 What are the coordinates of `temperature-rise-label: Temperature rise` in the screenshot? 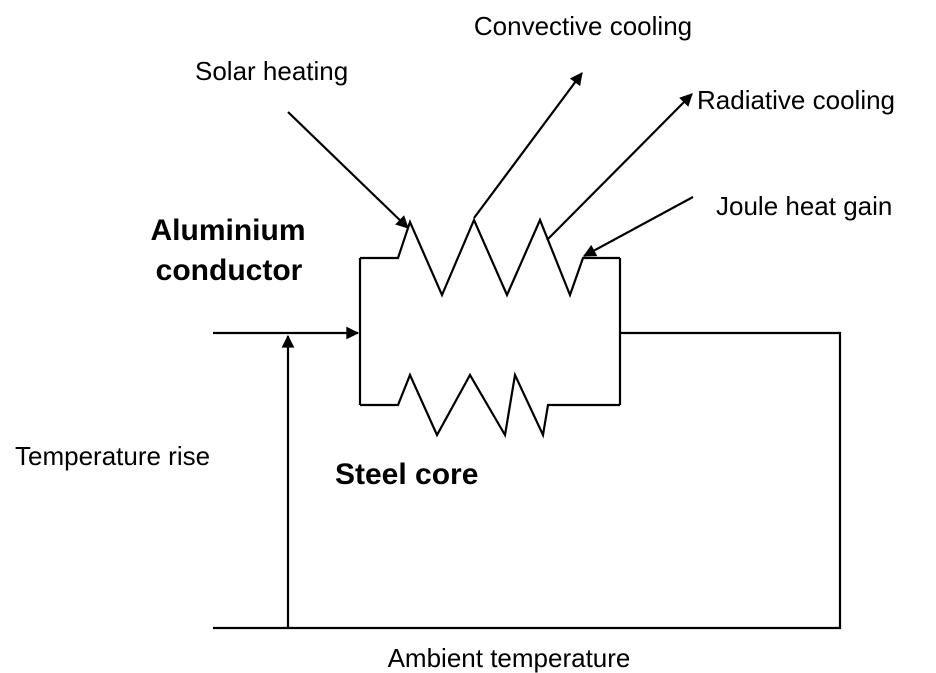 It's located at (112, 456).